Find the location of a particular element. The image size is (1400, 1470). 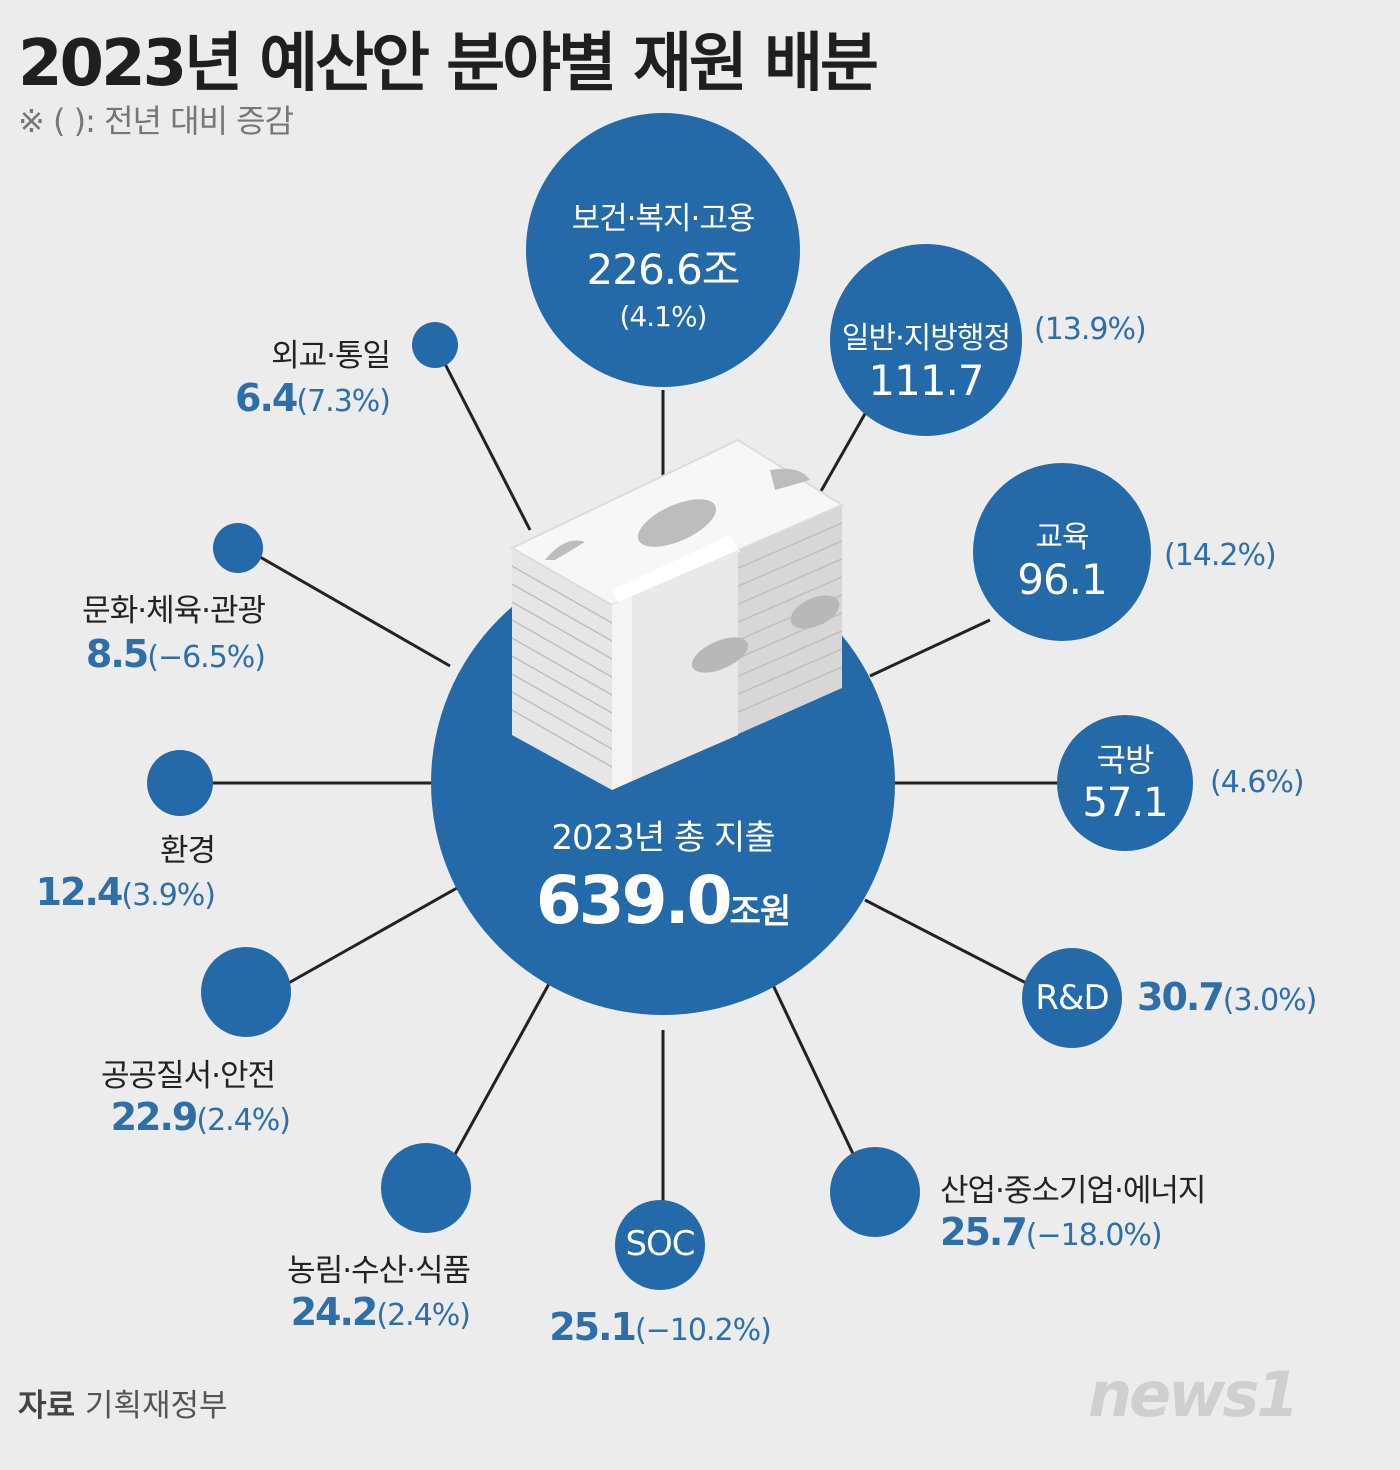

culture-value: 8.5 is located at coordinates (117, 654).